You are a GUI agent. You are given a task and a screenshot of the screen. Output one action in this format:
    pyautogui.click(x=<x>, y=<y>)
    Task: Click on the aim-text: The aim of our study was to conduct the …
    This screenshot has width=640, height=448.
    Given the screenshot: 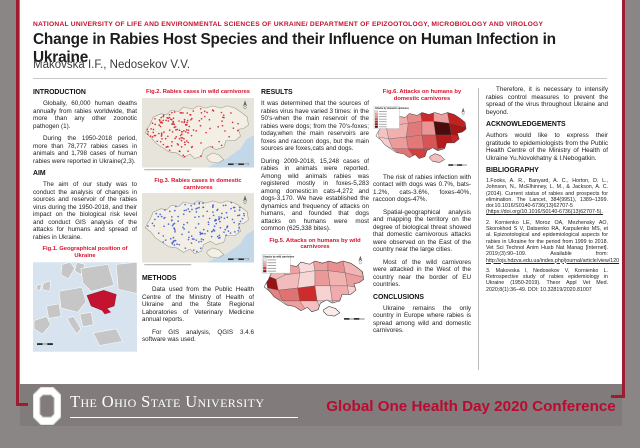 What is the action you would take?
    pyautogui.click(x=85, y=211)
    